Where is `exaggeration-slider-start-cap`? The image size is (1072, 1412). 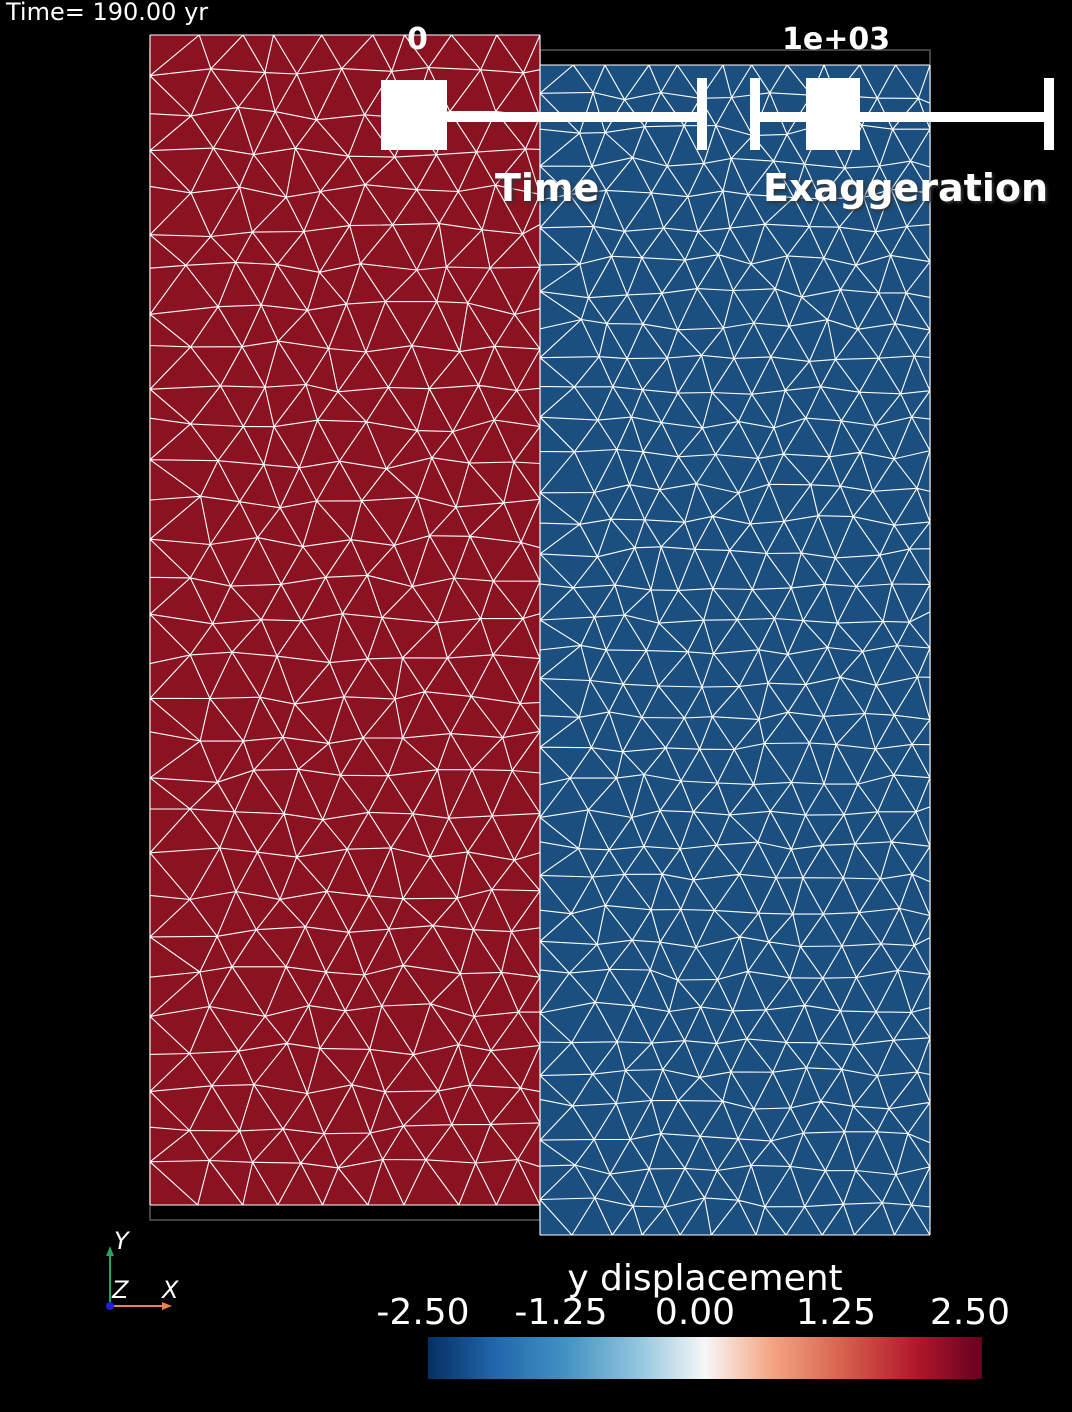 exaggeration-slider-start-cap is located at coordinates (755, 114).